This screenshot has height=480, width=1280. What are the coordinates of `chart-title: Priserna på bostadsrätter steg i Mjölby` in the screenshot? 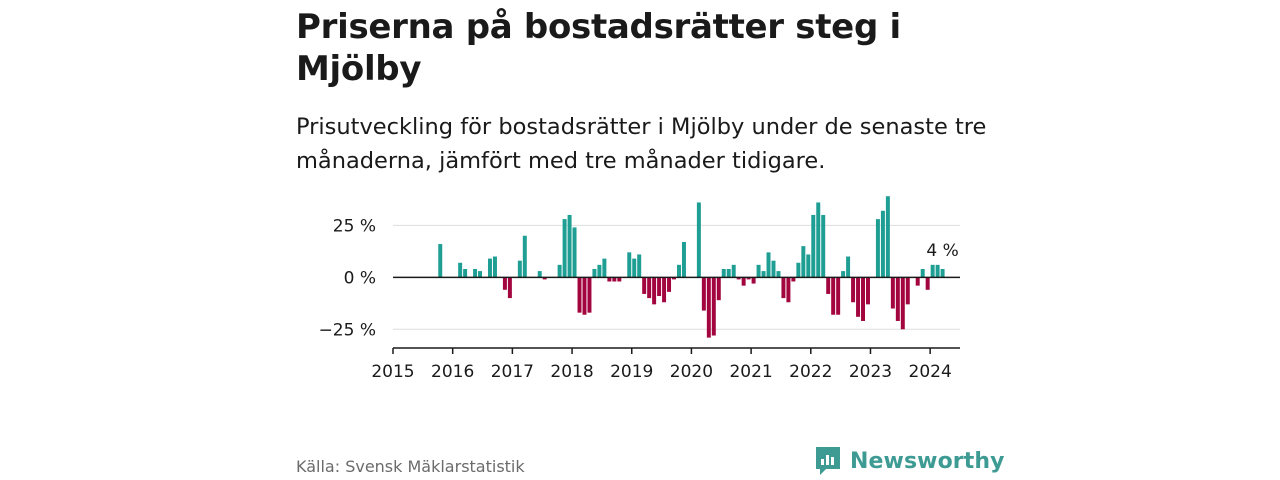 It's located at (598, 48).